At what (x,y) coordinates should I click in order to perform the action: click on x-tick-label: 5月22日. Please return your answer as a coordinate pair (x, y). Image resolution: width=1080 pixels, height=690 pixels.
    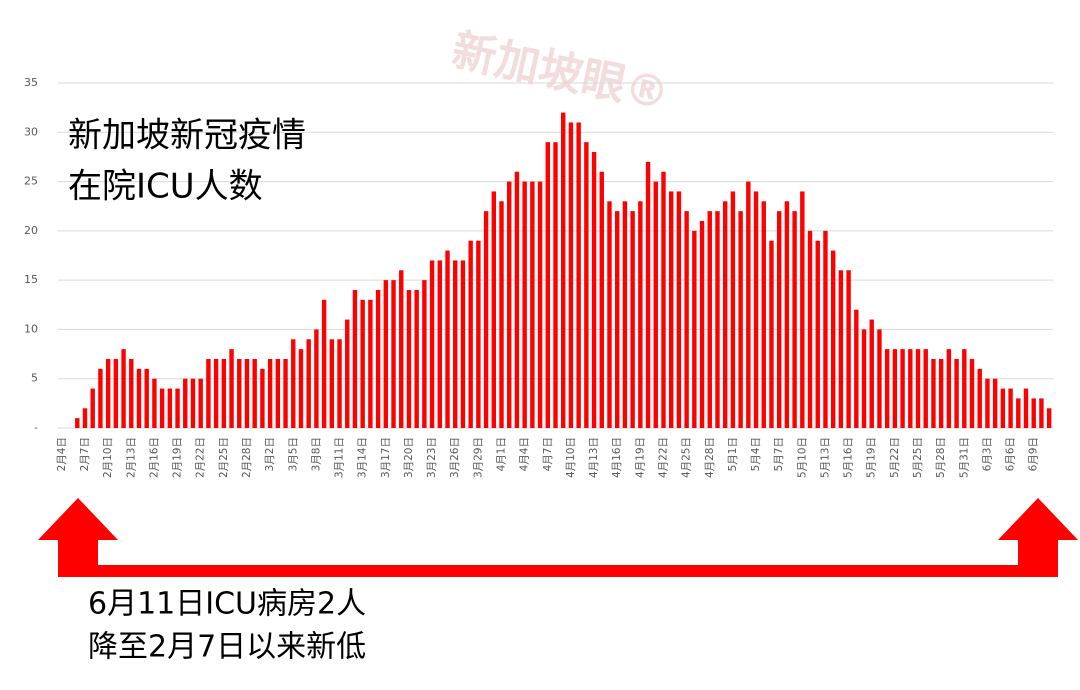
    Looking at the image, I should click on (895, 457).